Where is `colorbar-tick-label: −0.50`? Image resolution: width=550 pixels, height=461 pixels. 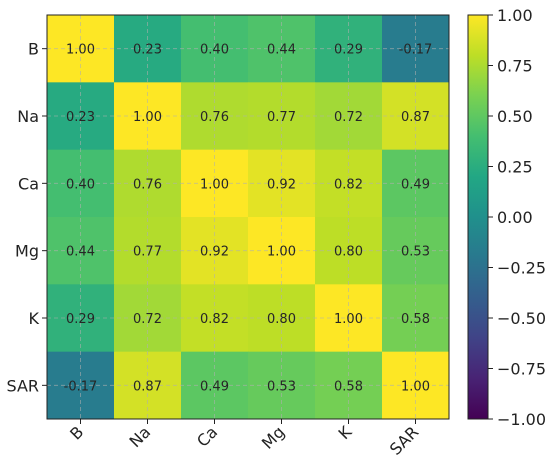
colorbar-tick-label: −0.50 is located at coordinates (521, 318).